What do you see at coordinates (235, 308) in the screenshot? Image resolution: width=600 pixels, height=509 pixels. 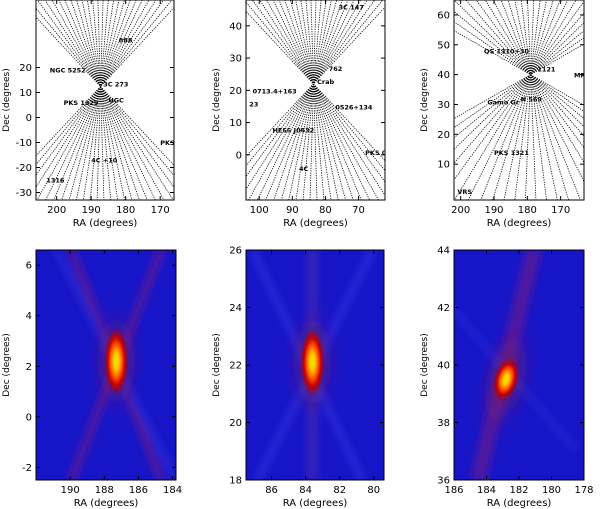 I see `y-tick-label: 24` at bounding box center [235, 308].